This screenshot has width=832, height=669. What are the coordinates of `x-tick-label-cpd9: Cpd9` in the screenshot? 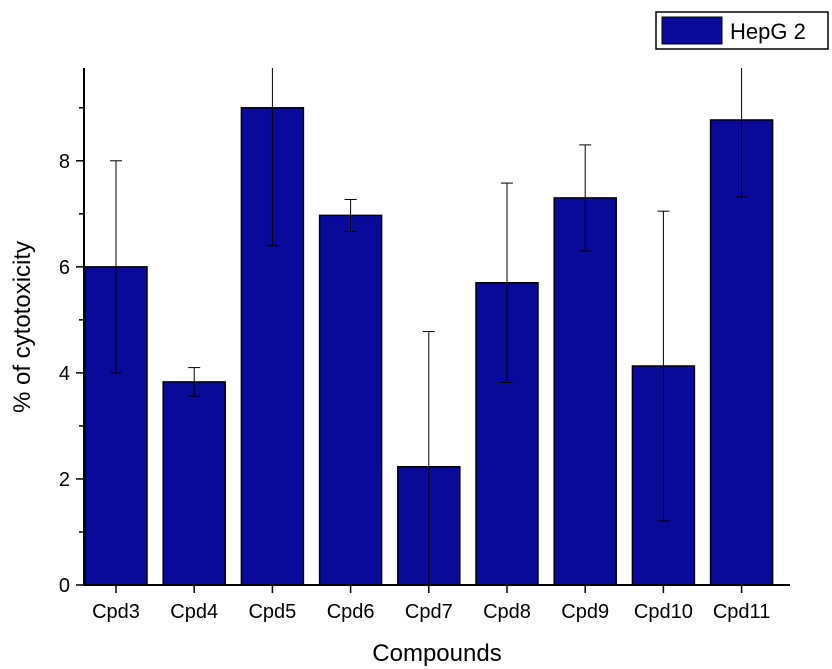 It's located at (585, 612).